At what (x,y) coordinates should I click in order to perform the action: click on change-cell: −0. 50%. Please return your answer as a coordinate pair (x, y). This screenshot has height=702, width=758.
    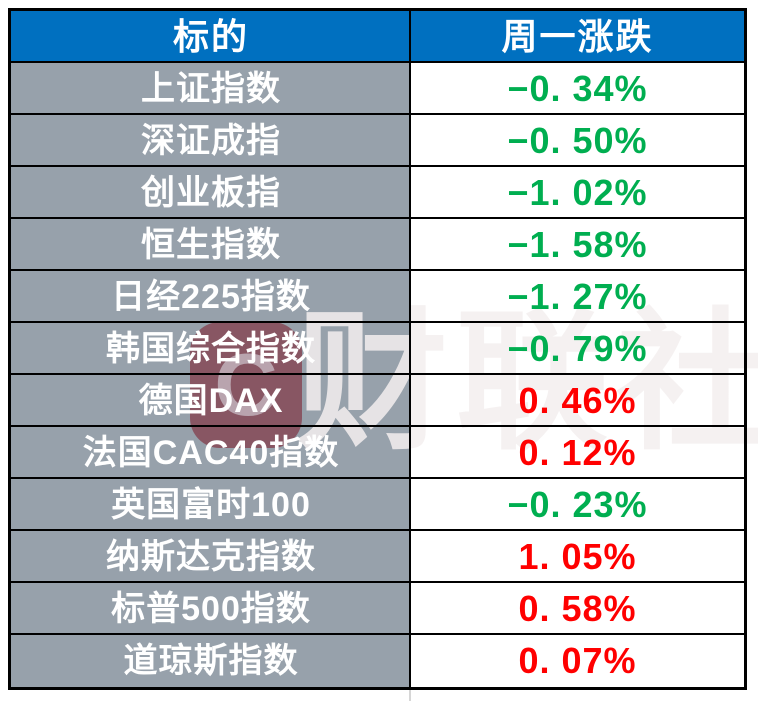
    Looking at the image, I should click on (577, 141).